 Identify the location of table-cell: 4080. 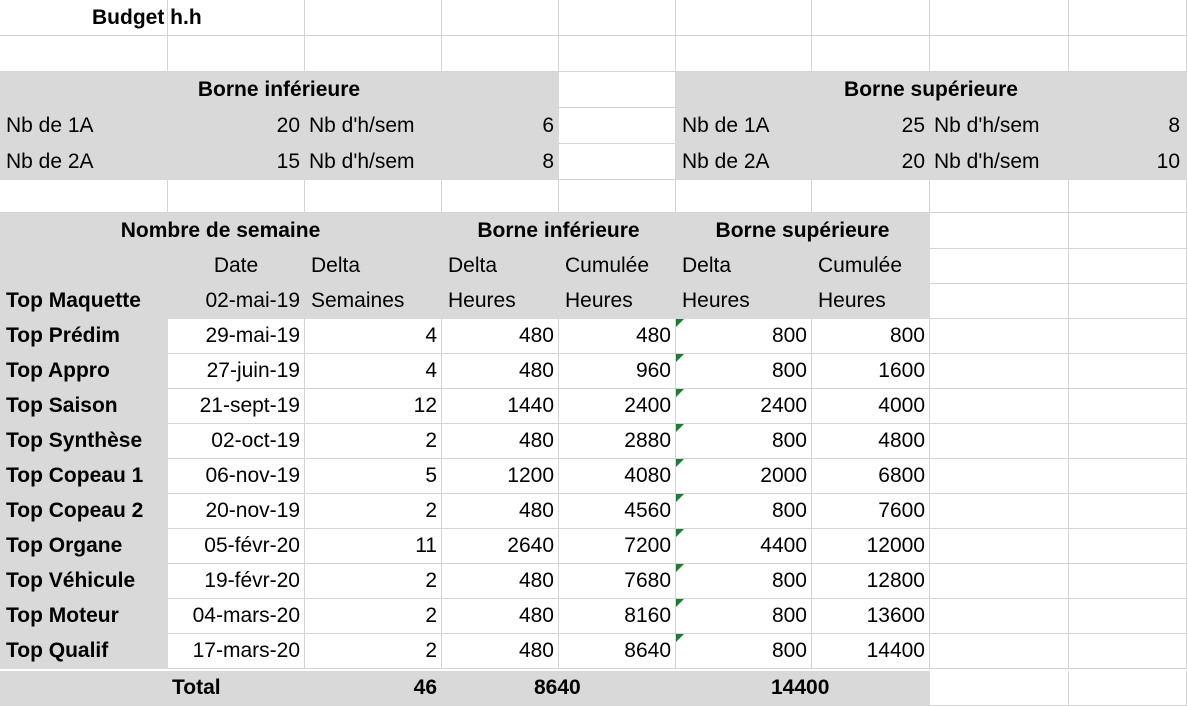
(617, 476).